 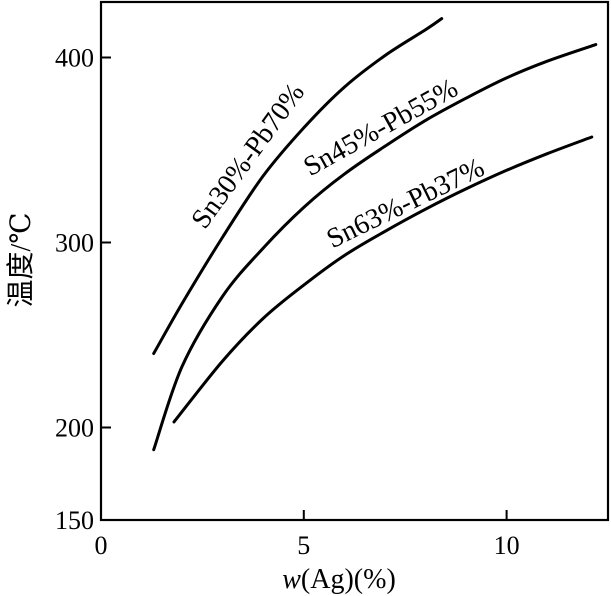 I want to click on y-tick-label: 150, so click(x=74, y=520).